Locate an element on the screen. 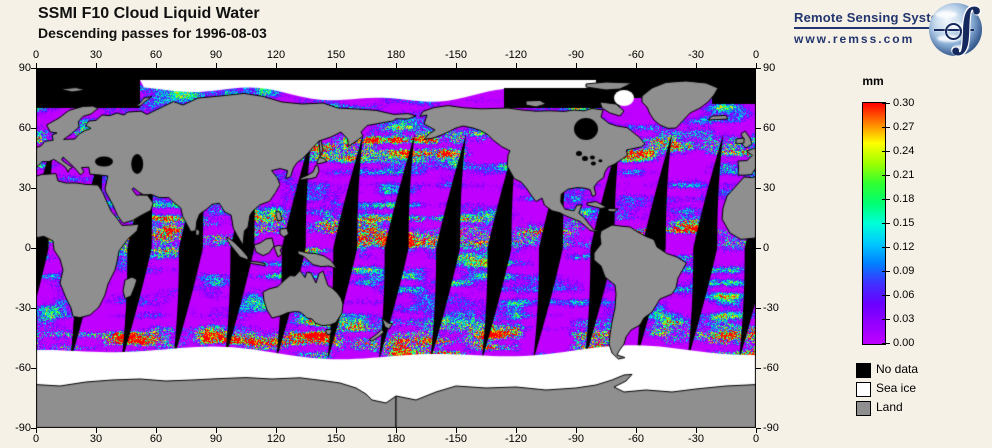  page-title: SSMI F10 Cloud Liquid Water is located at coordinates (149, 13).